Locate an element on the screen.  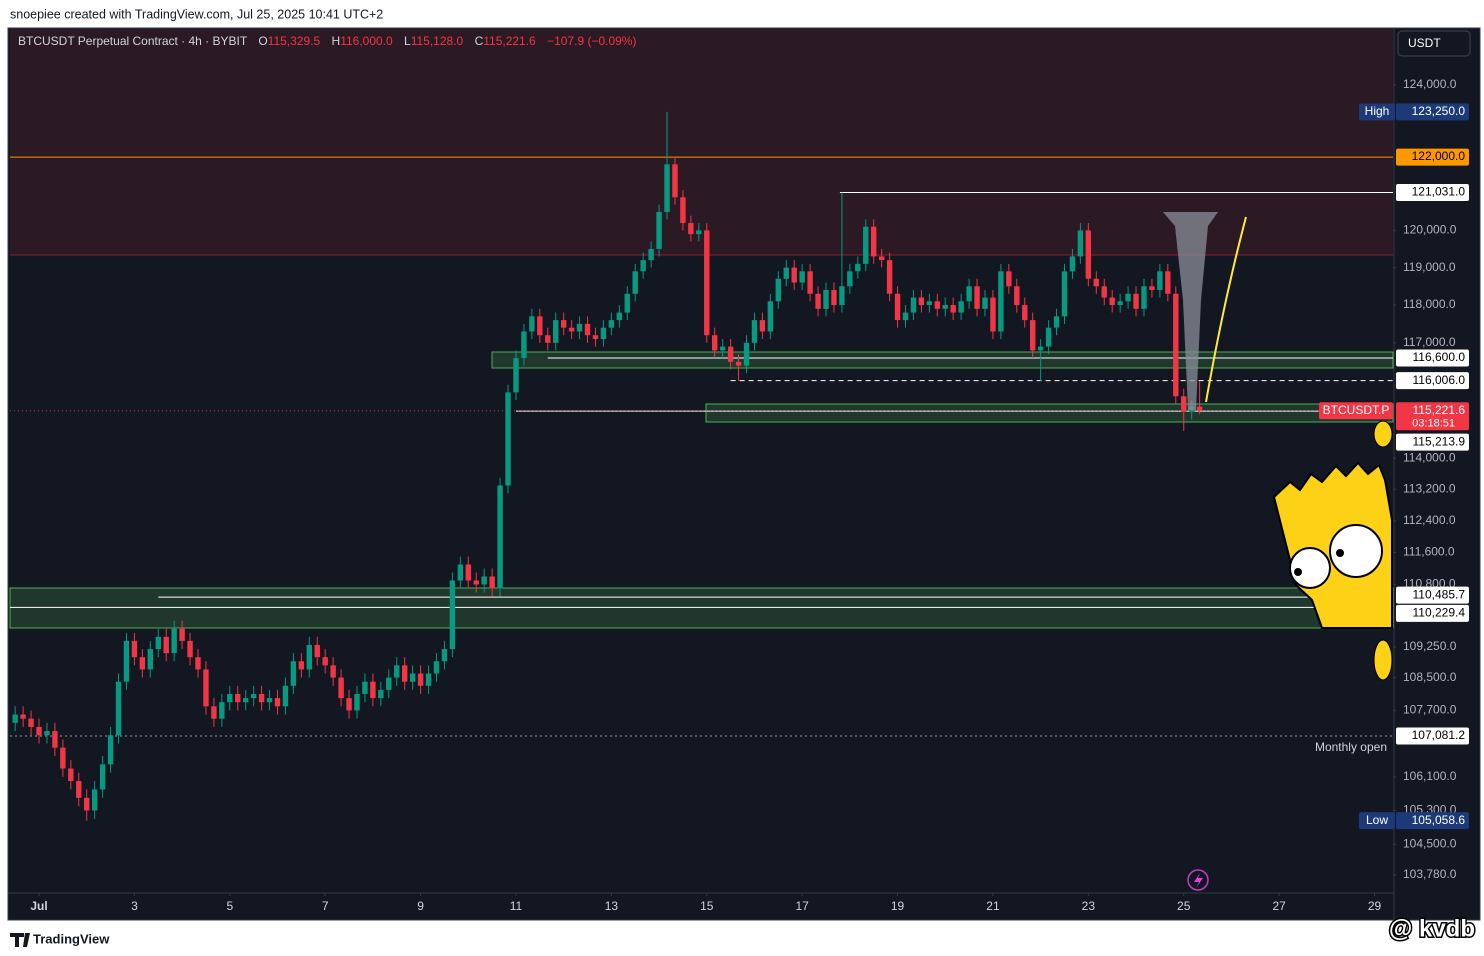
x-tick-label: 17 is located at coordinates (802, 906).